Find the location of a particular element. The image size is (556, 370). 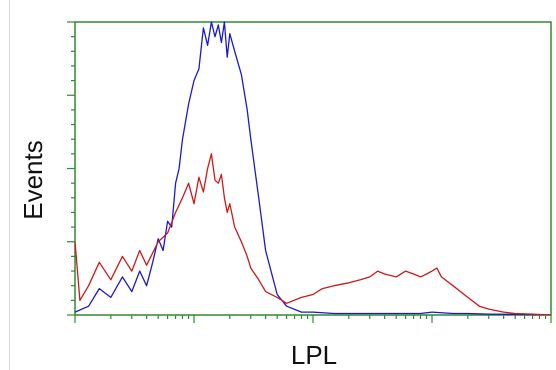

panel-divider is located at coordinates (9, 185).